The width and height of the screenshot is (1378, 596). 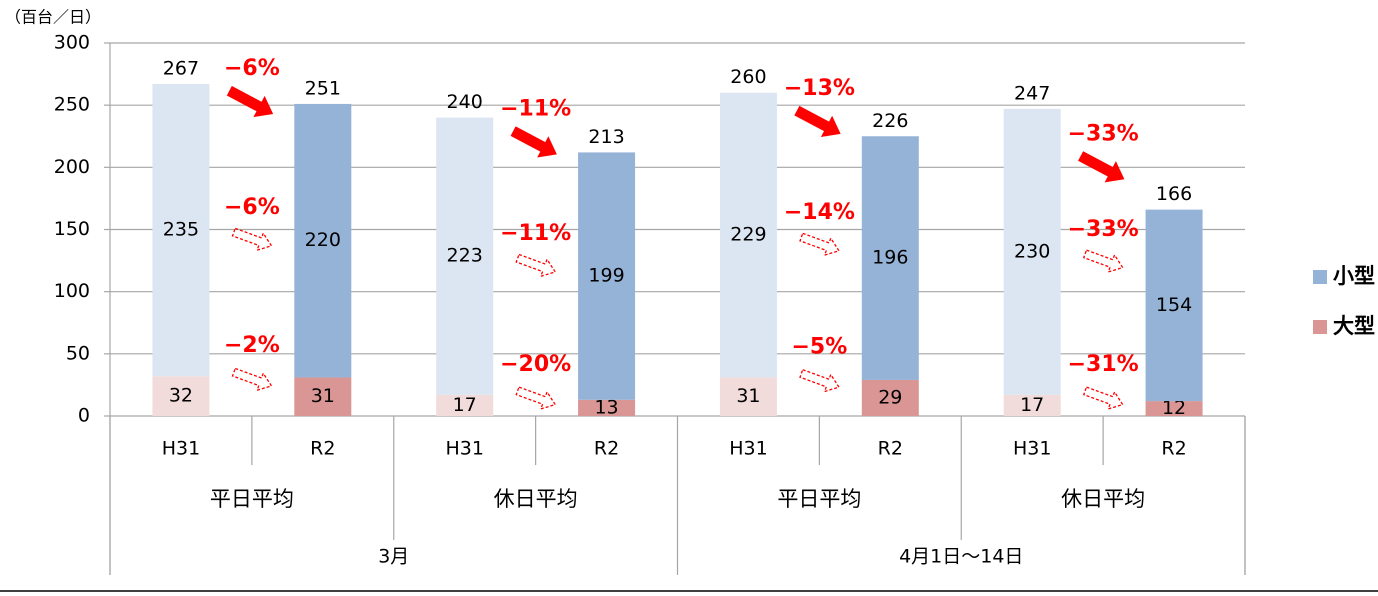 I want to click on y-tick-label: 50, so click(x=78, y=353).